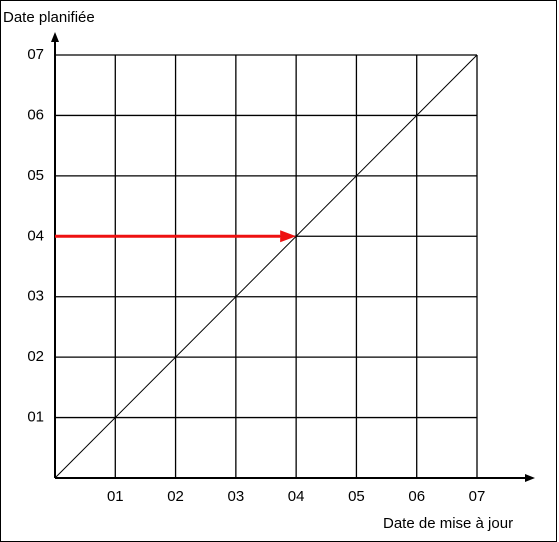  Describe the element at coordinates (35, 175) in the screenshot. I see `y-tick-label: 05` at that location.